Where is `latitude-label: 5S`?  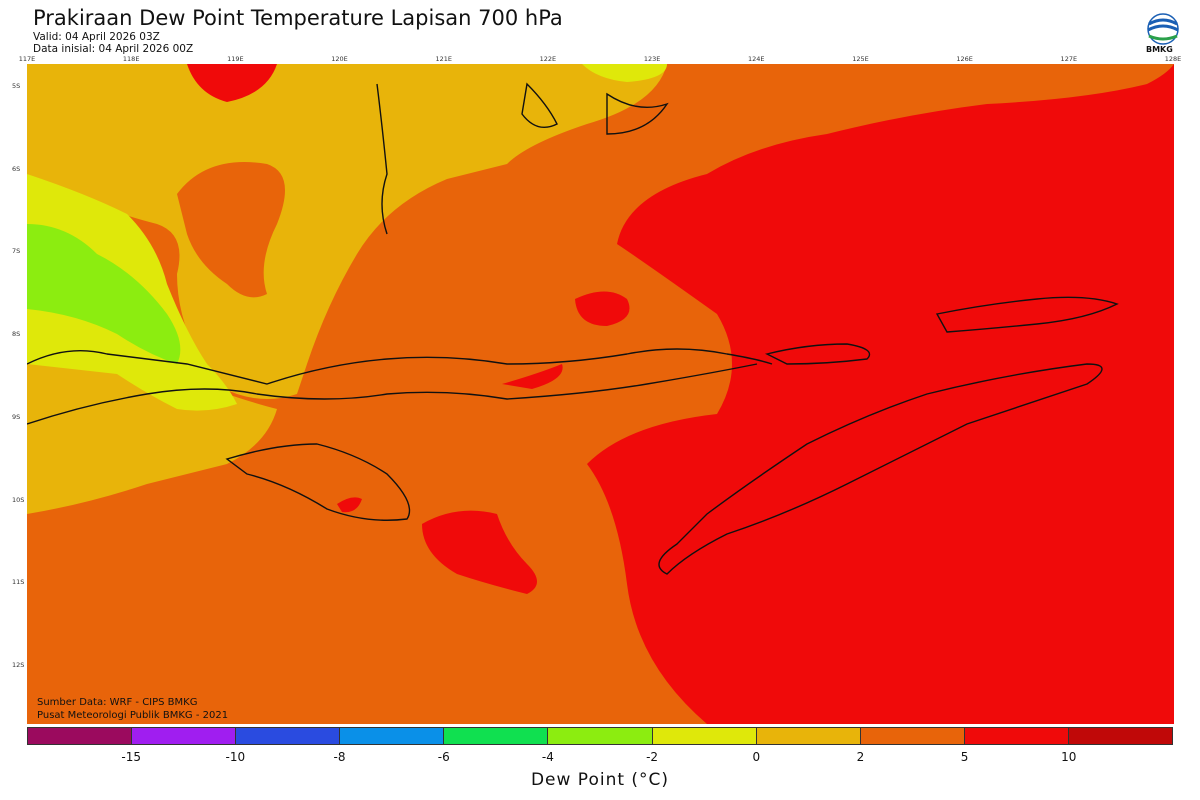 latitude-label: 5S is located at coordinates (16, 86).